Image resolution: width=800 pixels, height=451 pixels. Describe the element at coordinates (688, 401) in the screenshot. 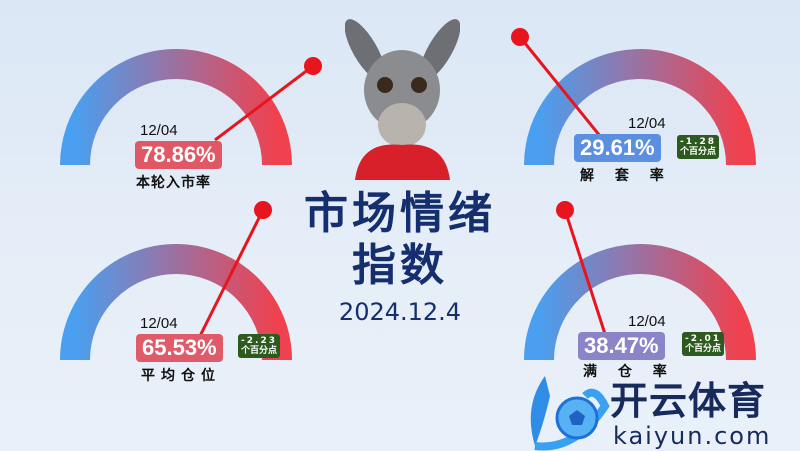

I see `logo-cn-text: 开云体育` at that location.